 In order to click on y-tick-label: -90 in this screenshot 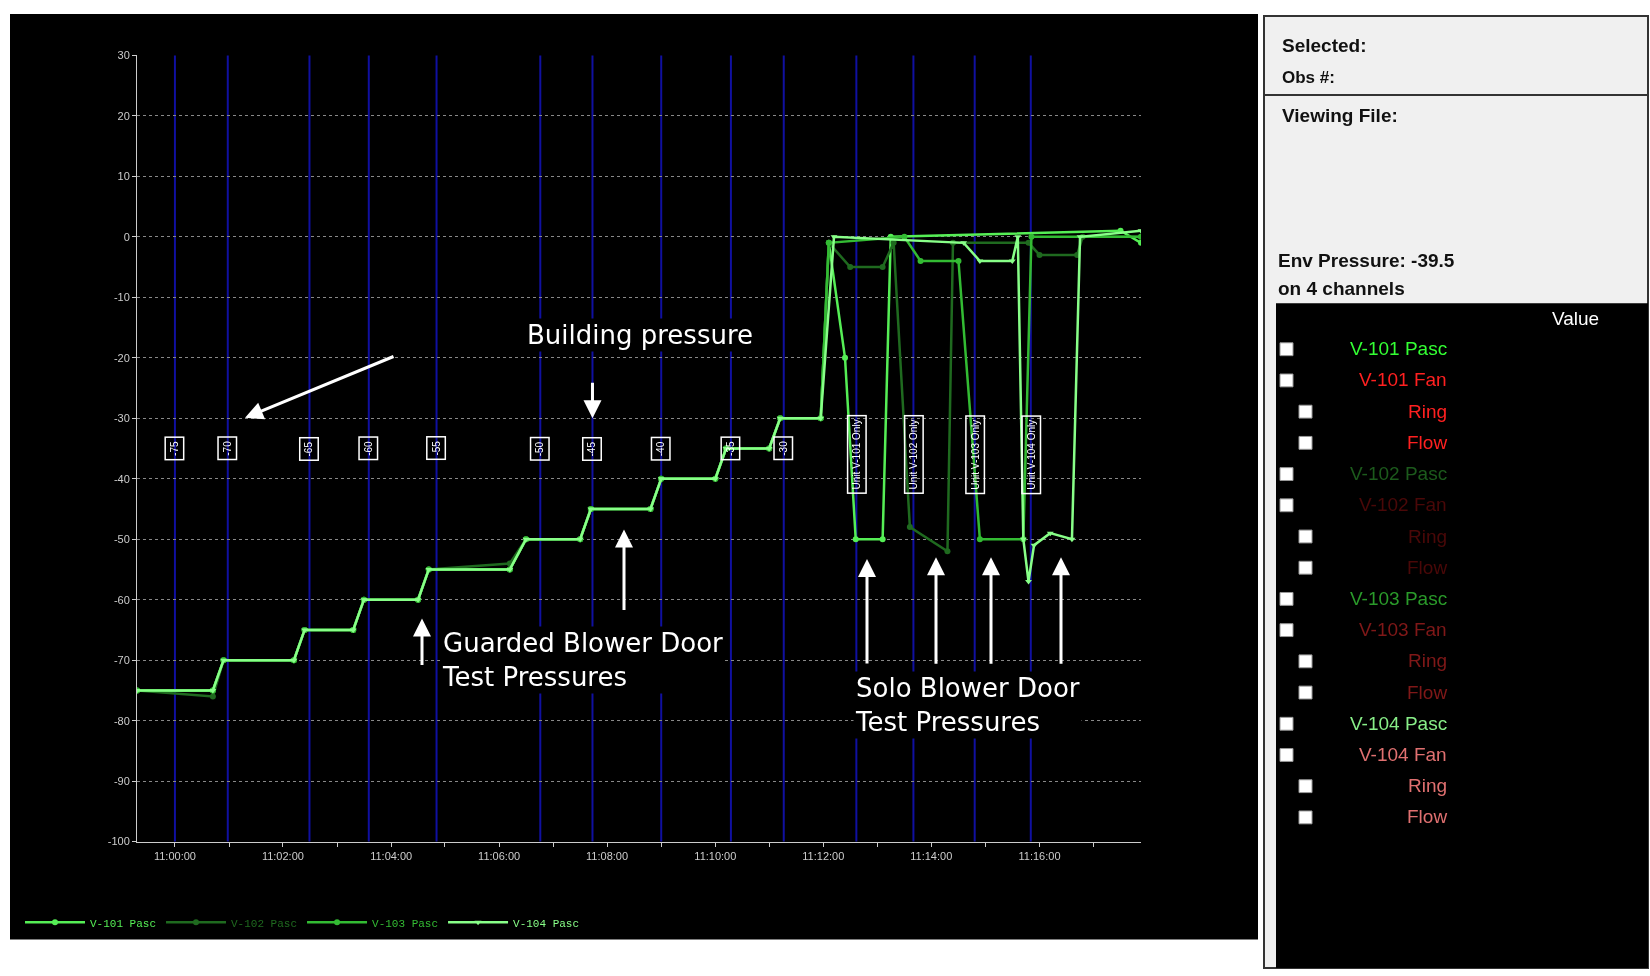, I will do `click(121, 780)`.